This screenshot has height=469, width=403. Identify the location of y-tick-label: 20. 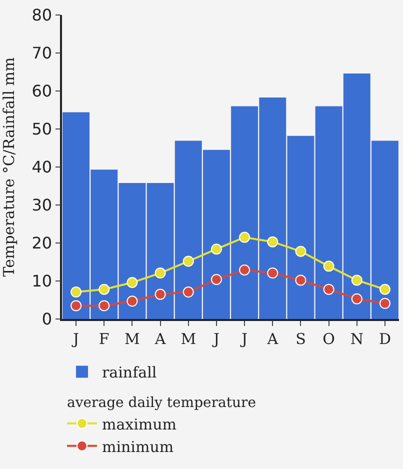
(42, 243).